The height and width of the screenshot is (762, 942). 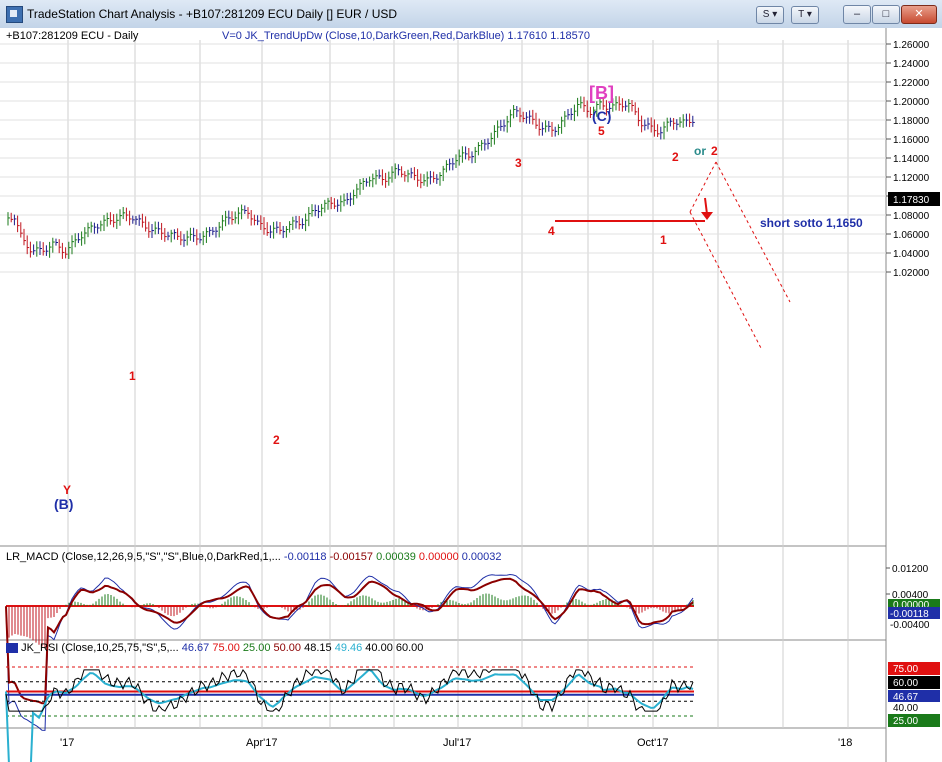 I want to click on rsi-plot, so click(x=349, y=714).